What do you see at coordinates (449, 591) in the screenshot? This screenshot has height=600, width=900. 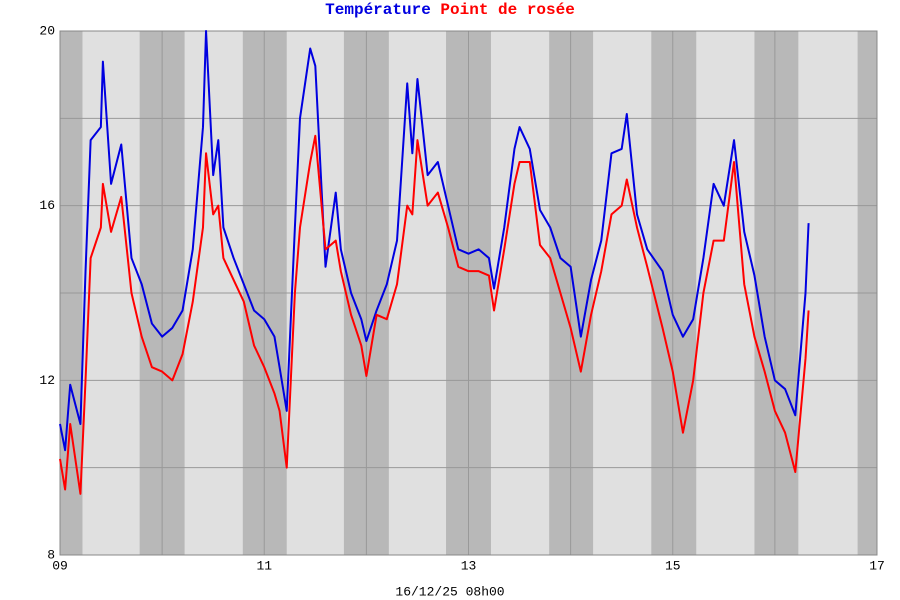 I see `x-axis-label: 16/12/25 08h00` at bounding box center [449, 591].